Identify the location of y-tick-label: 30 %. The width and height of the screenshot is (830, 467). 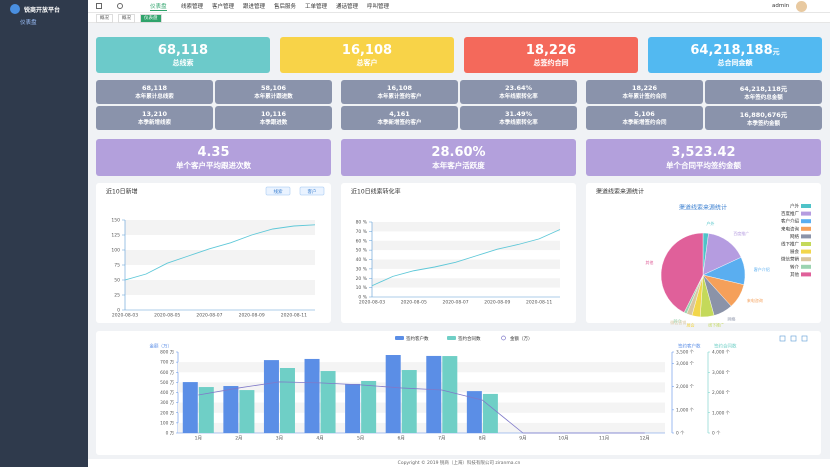
(362, 269).